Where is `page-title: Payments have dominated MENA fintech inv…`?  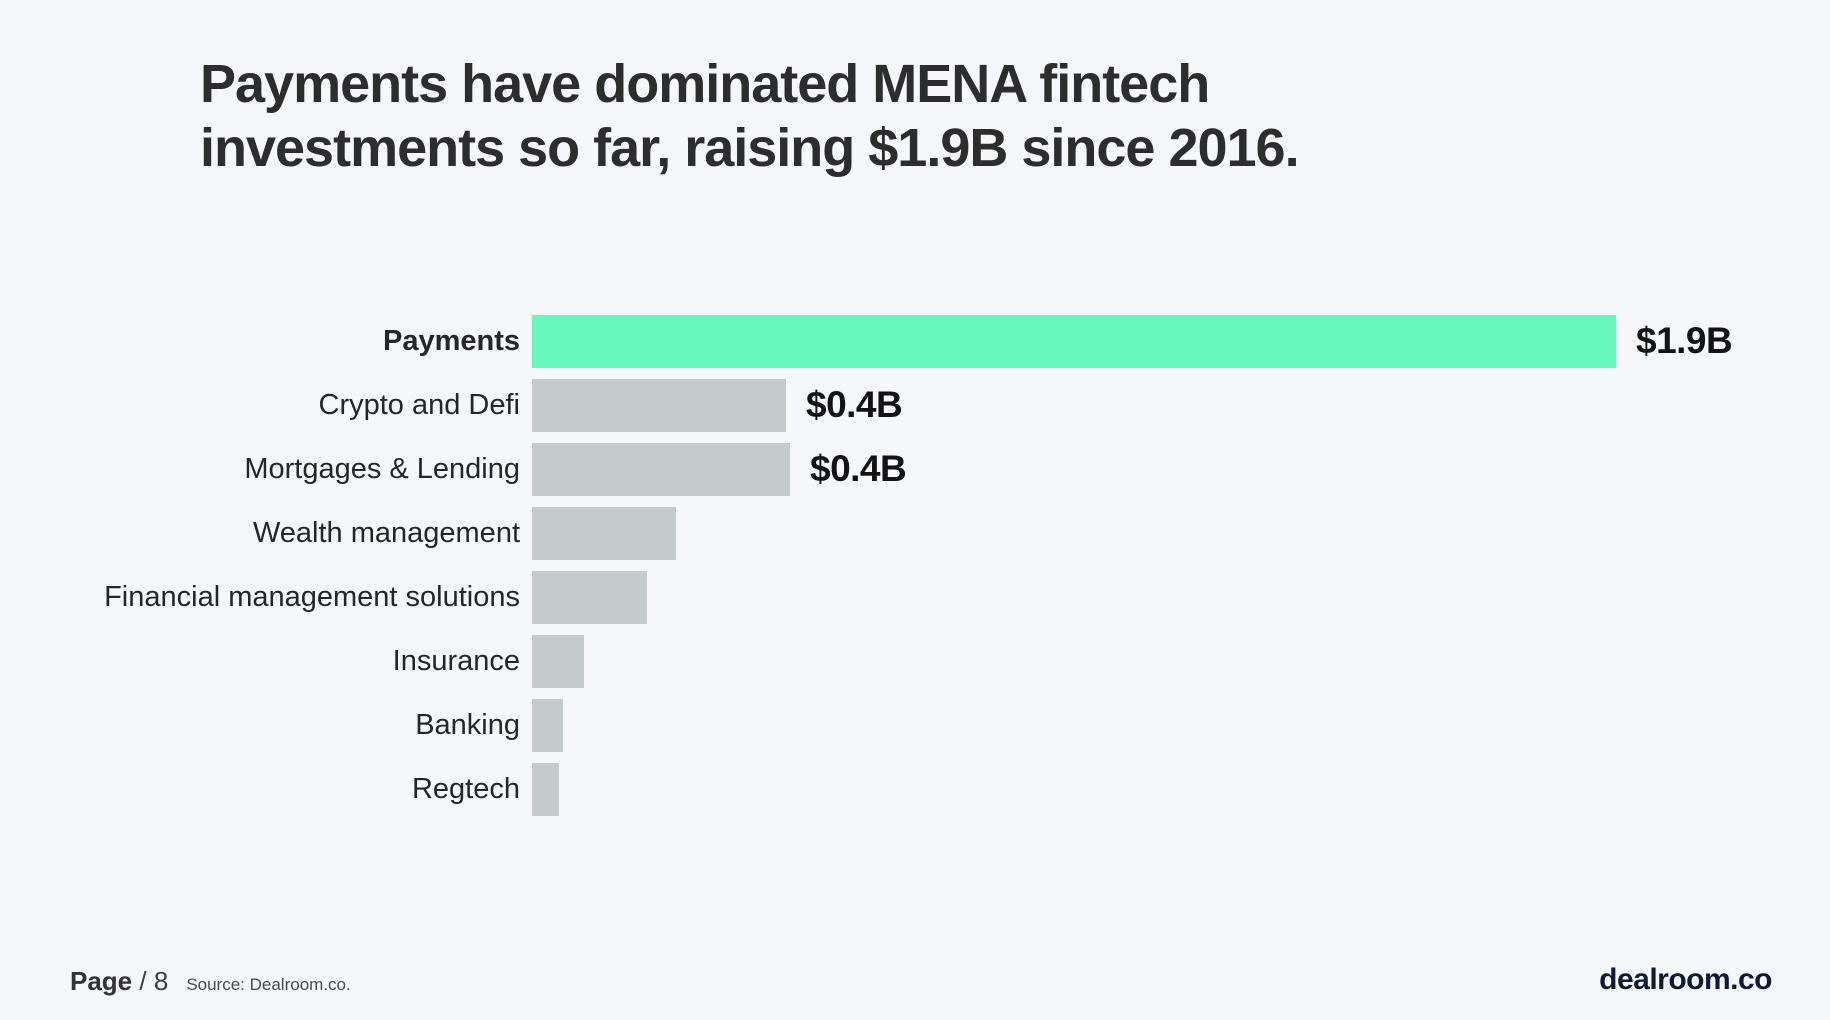
page-title: Payments have dominated MENA fintech inv… is located at coordinates (910, 116).